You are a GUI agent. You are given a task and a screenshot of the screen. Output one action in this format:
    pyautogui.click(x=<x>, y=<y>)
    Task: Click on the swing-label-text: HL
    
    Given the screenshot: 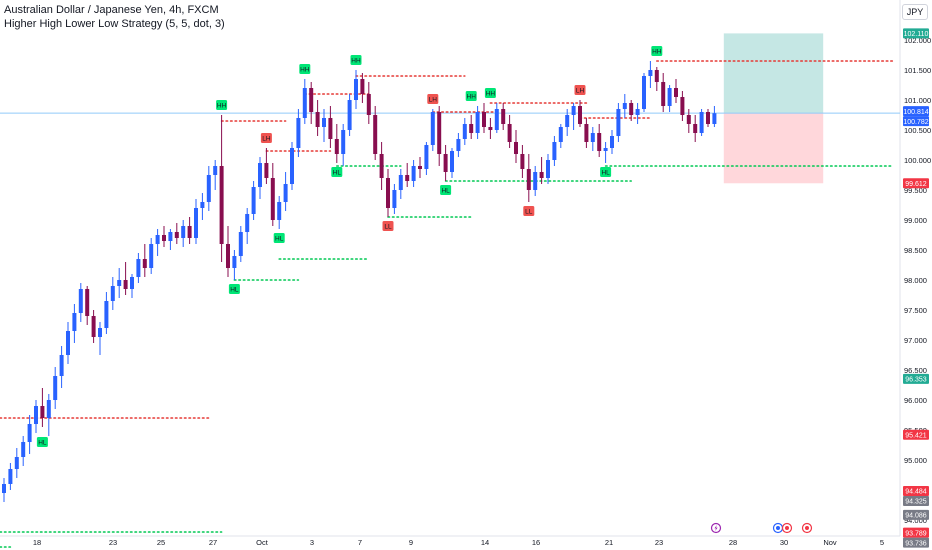 What is the action you would take?
    pyautogui.click(x=337, y=173)
    